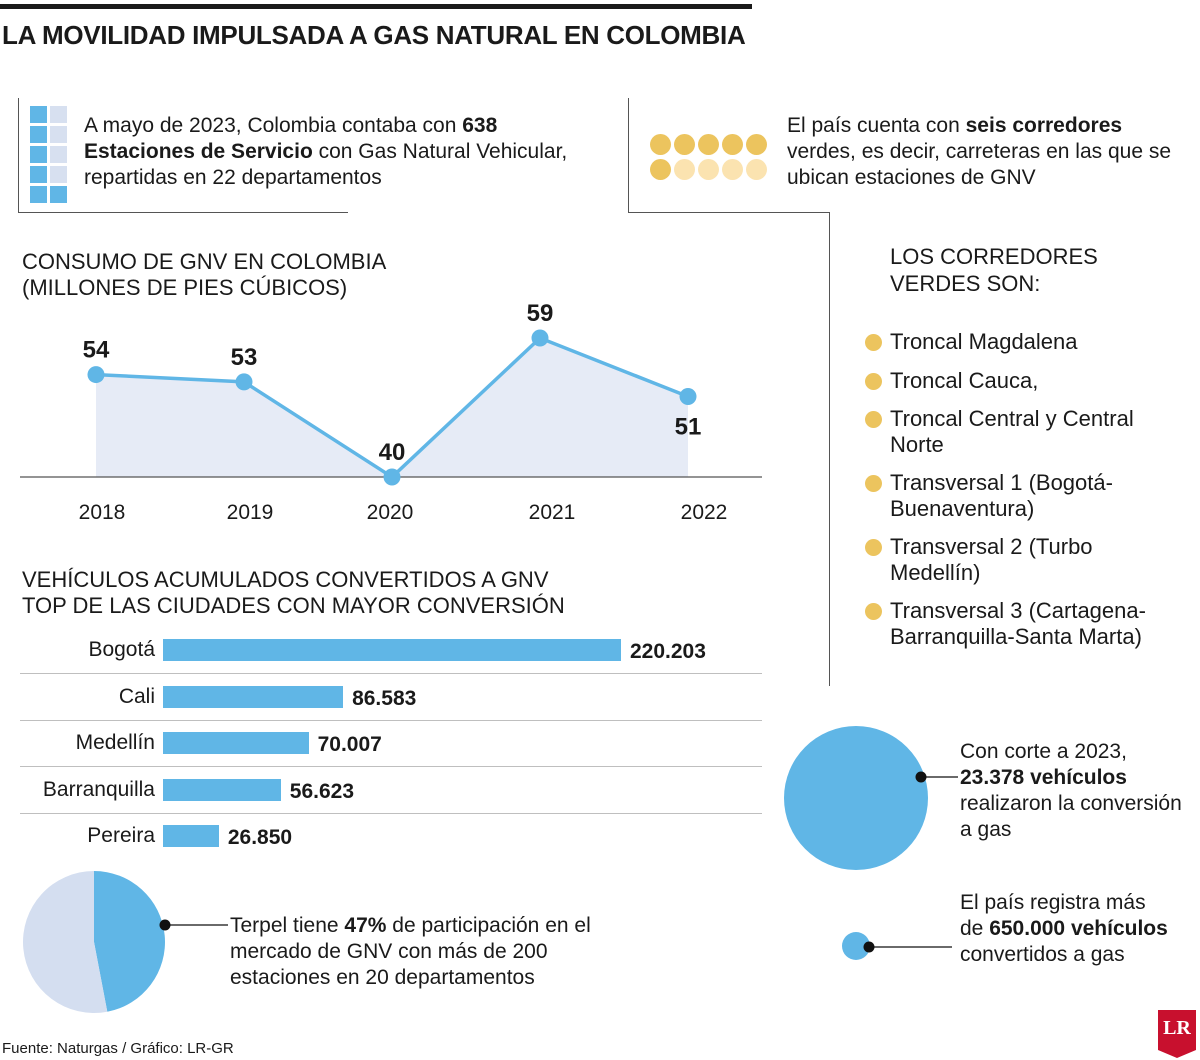 This screenshot has width=1200, height=1060. What do you see at coordinates (390, 512) in the screenshot?
I see `x-tick-label: 2020` at bounding box center [390, 512].